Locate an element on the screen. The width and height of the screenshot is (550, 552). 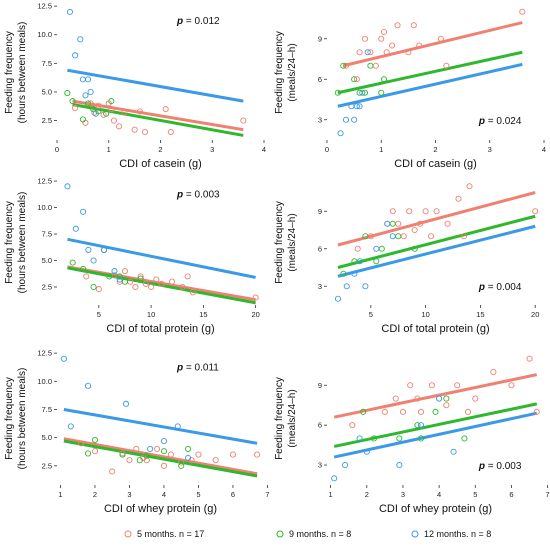
p-value: = 0.004 is located at coordinates (503, 287).